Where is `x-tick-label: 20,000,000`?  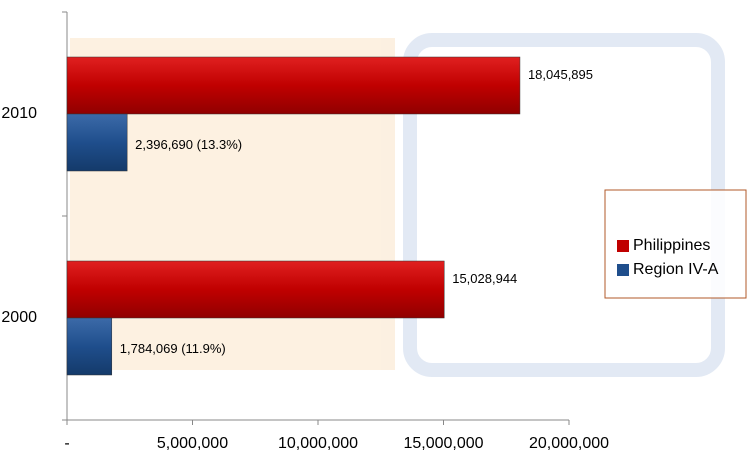
x-tick-label: 20,000,000 is located at coordinates (569, 443).